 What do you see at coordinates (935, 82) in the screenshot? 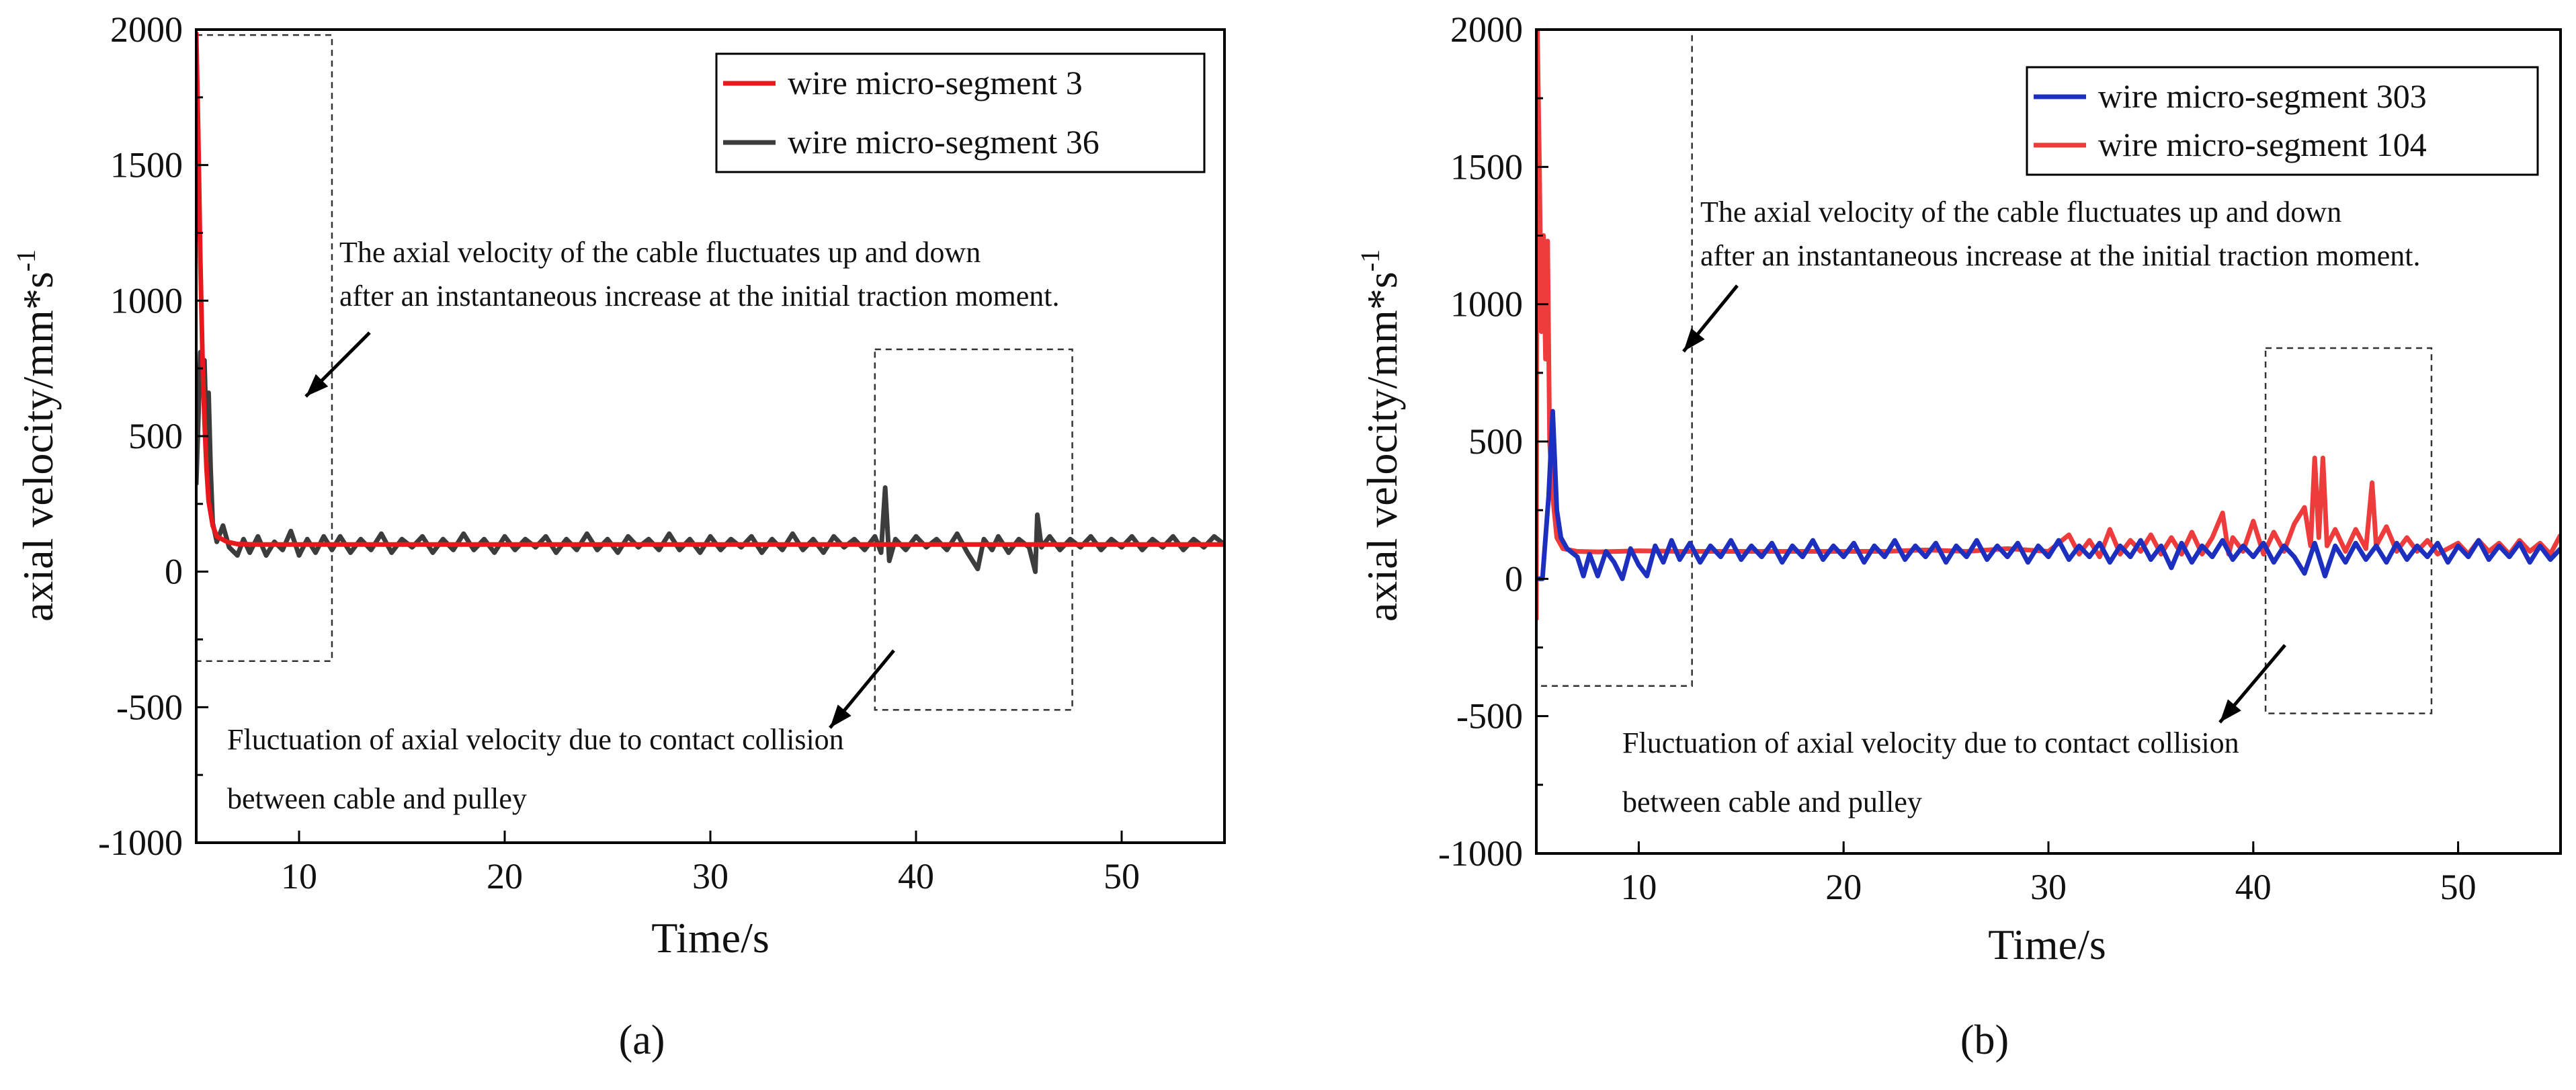
I see `legend-label: wire micro-segment 3` at bounding box center [935, 82].